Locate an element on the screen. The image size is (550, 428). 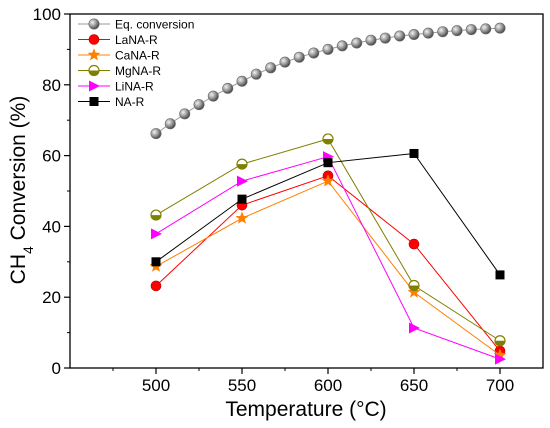
y-tick-label: 80 is located at coordinates (51, 85).